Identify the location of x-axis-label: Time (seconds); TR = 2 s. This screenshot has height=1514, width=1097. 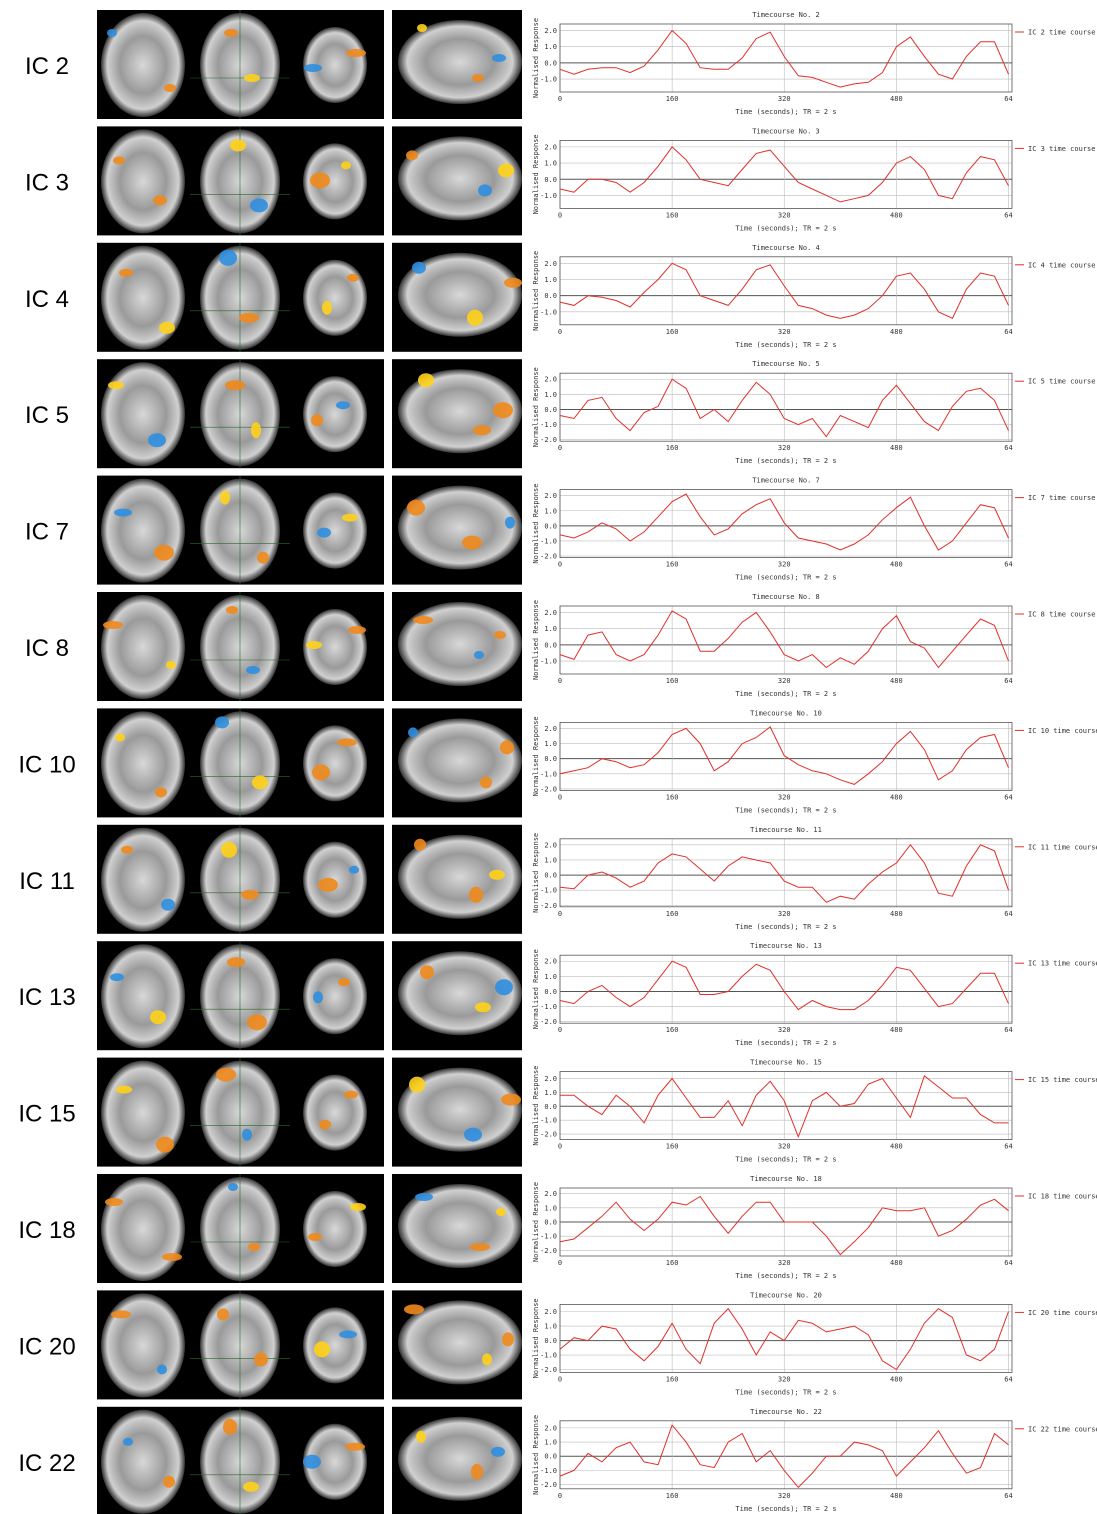
(785, 1160).